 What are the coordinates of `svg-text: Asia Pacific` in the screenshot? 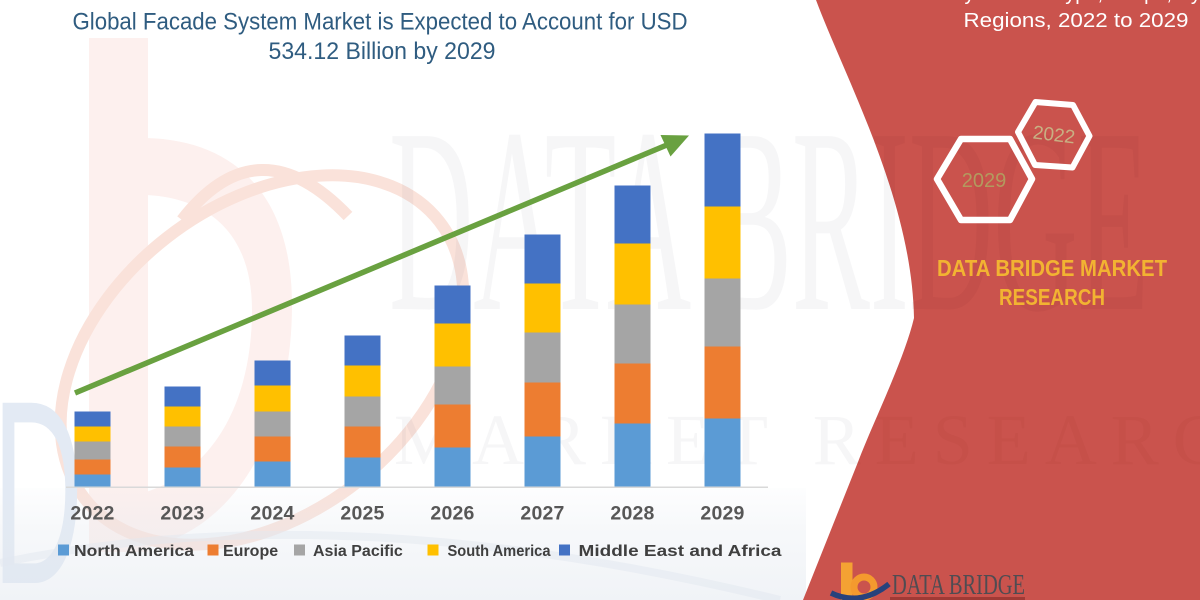 It's located at (358, 551).